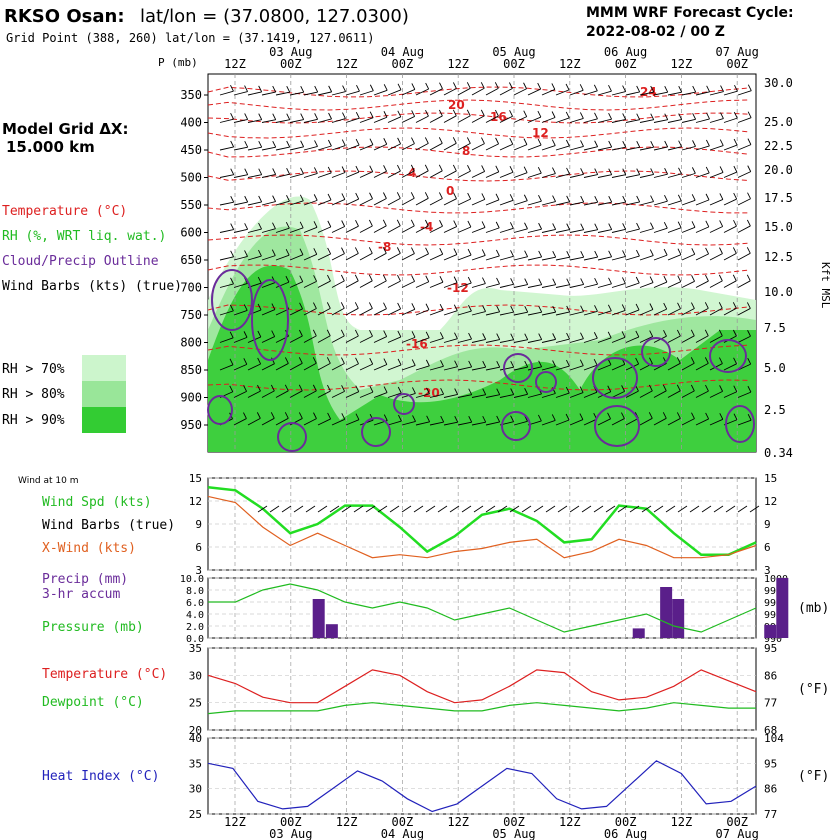 The height and width of the screenshot is (840, 840). Describe the element at coordinates (770, 814) in the screenshot. I see `heat-right-tick-3: 77` at that location.